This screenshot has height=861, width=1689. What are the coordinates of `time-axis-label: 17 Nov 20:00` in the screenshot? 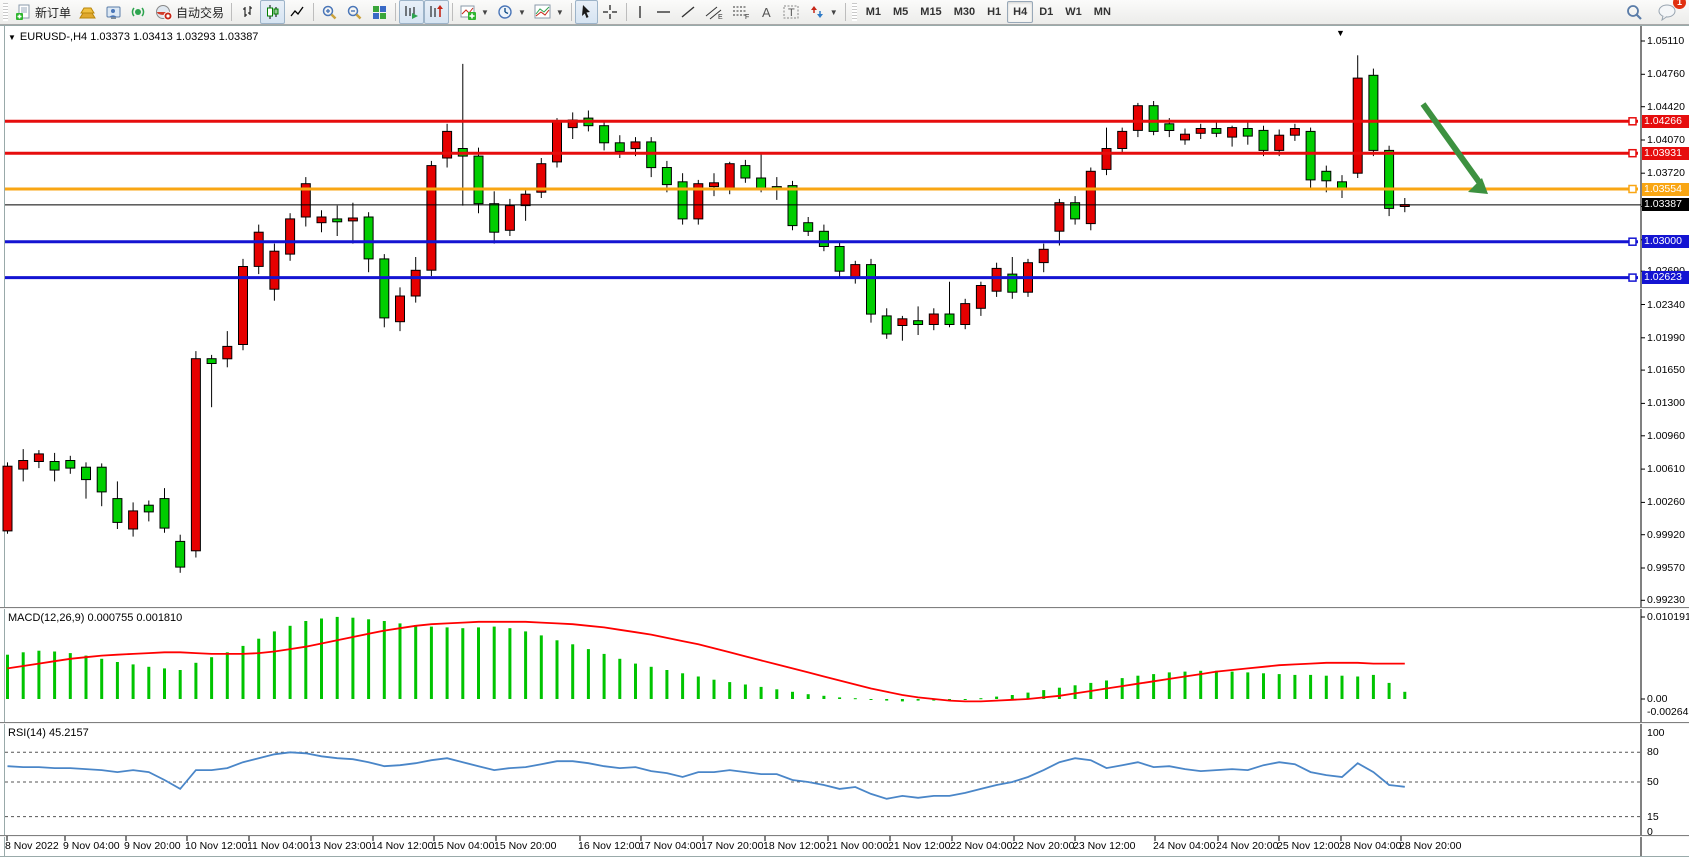 It's located at (732, 846).